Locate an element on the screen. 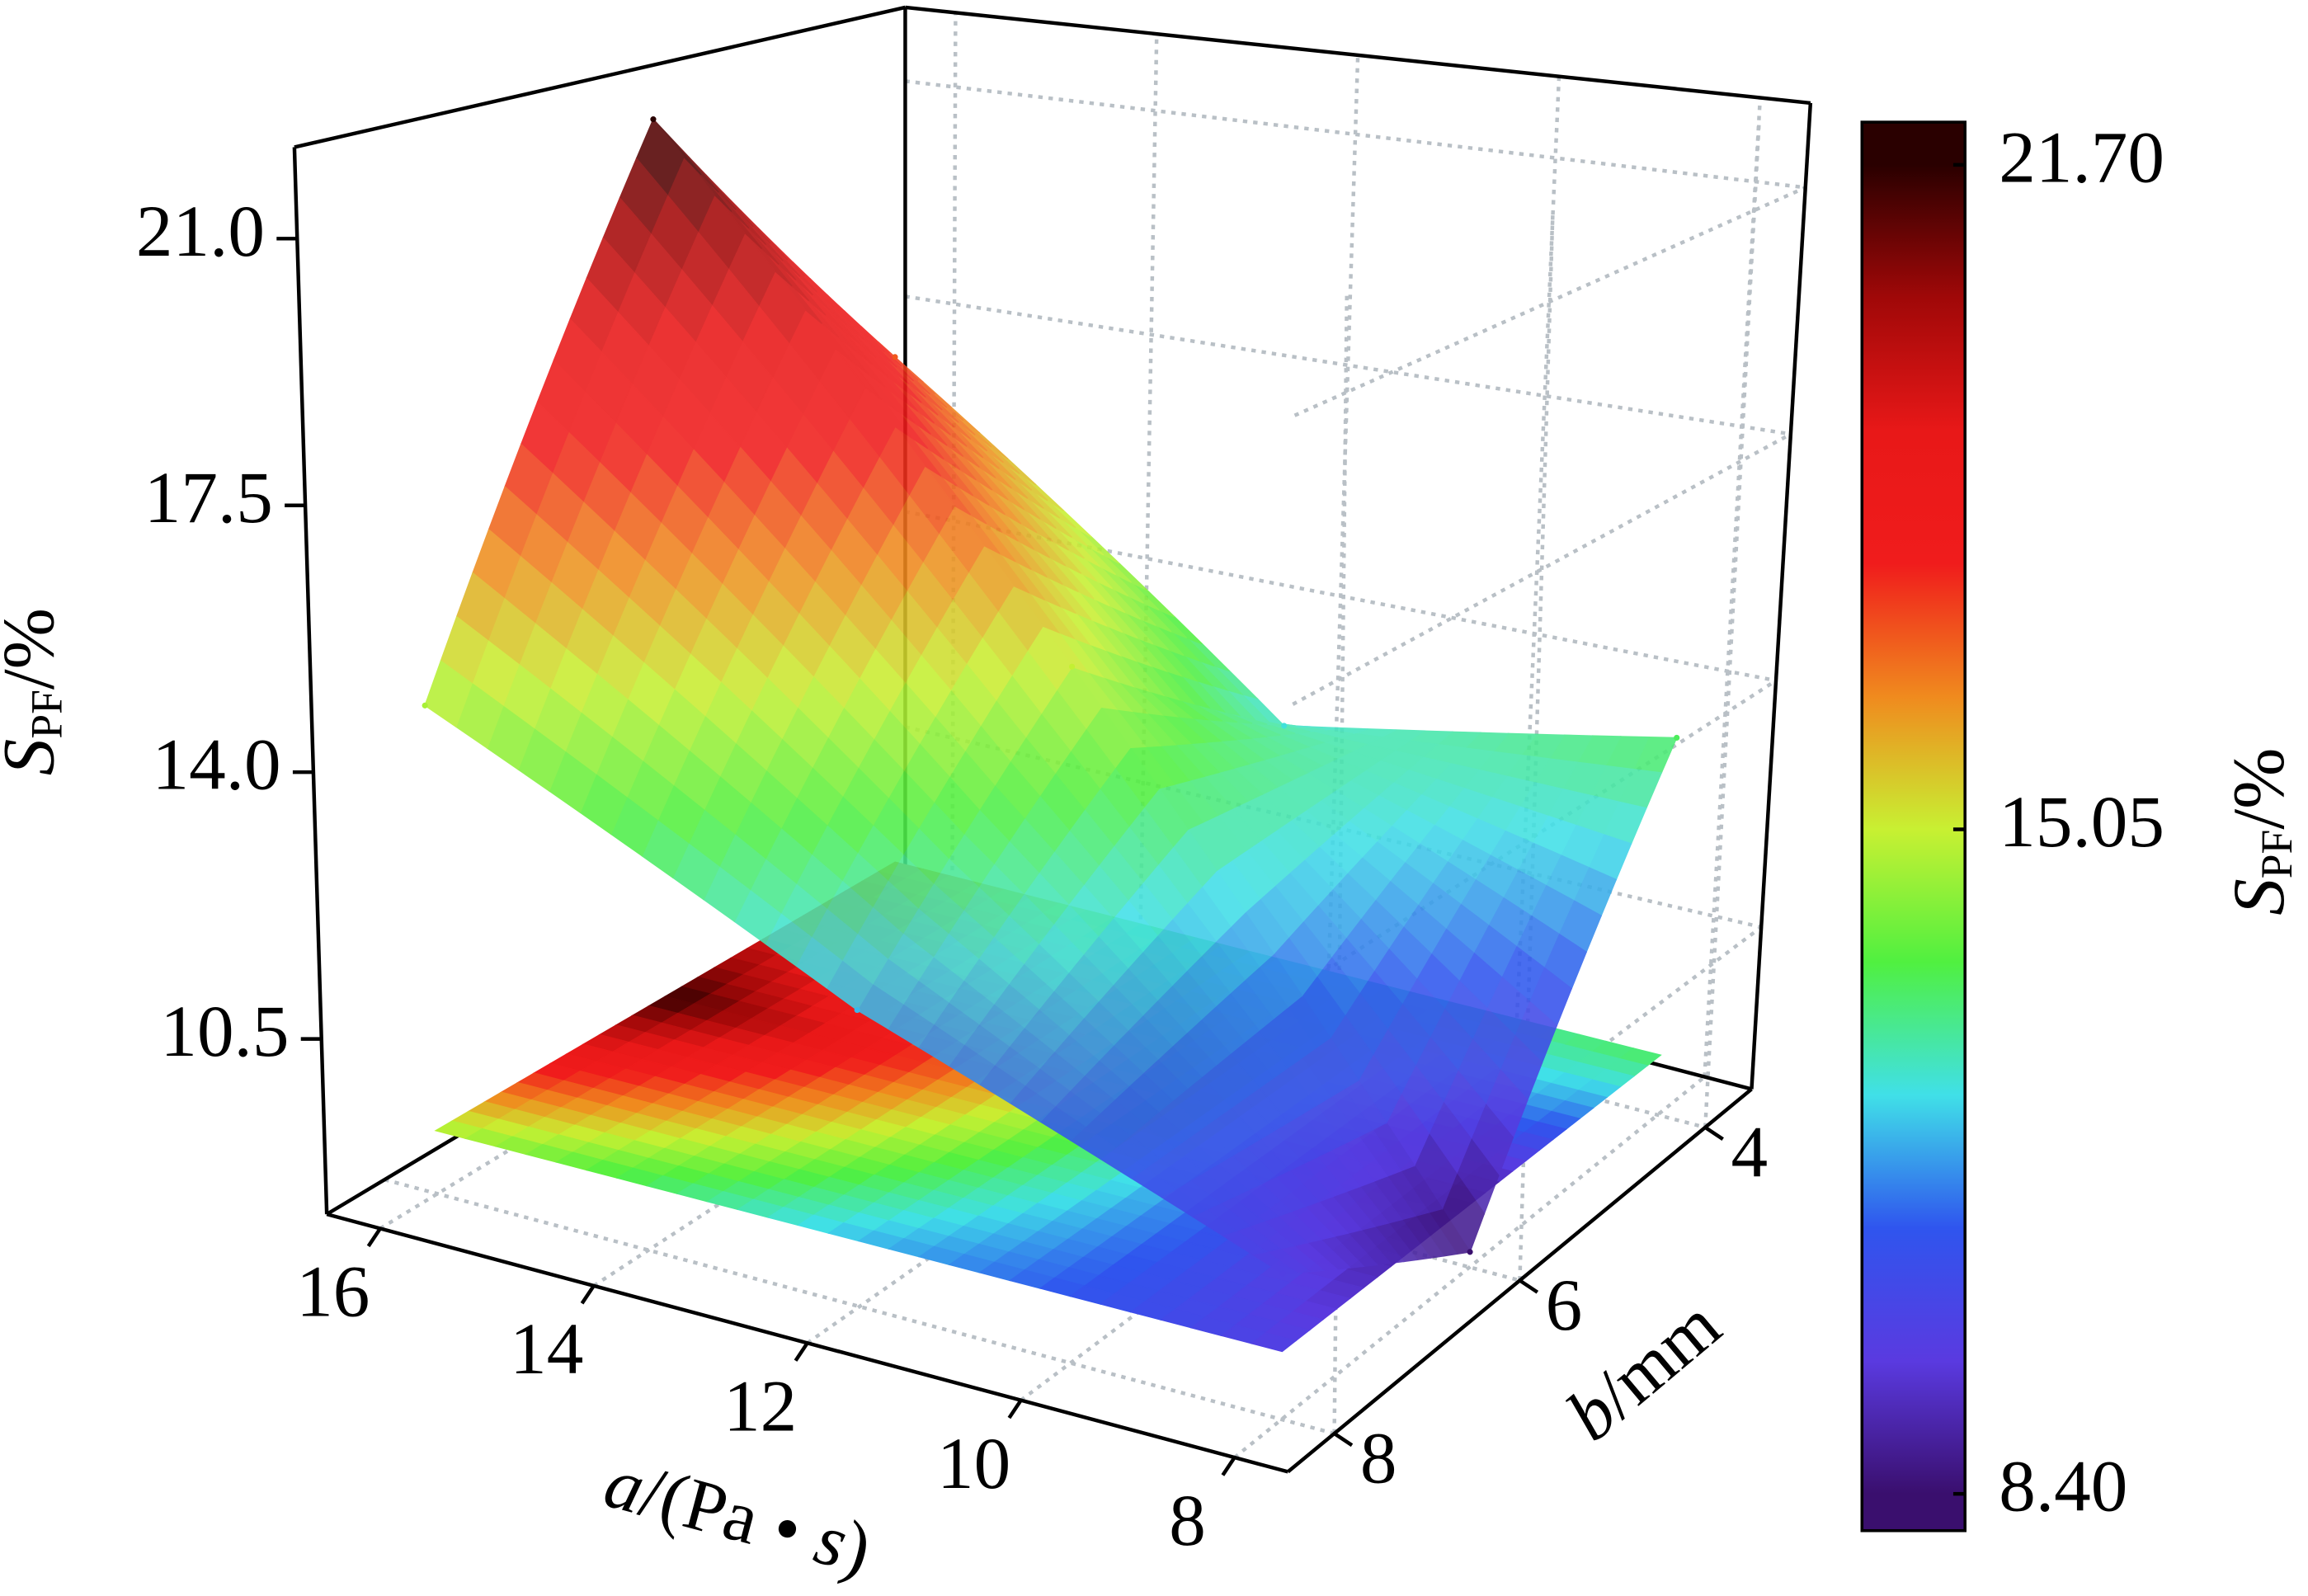  z-label-subscript: PF is located at coordinates (47, 714).